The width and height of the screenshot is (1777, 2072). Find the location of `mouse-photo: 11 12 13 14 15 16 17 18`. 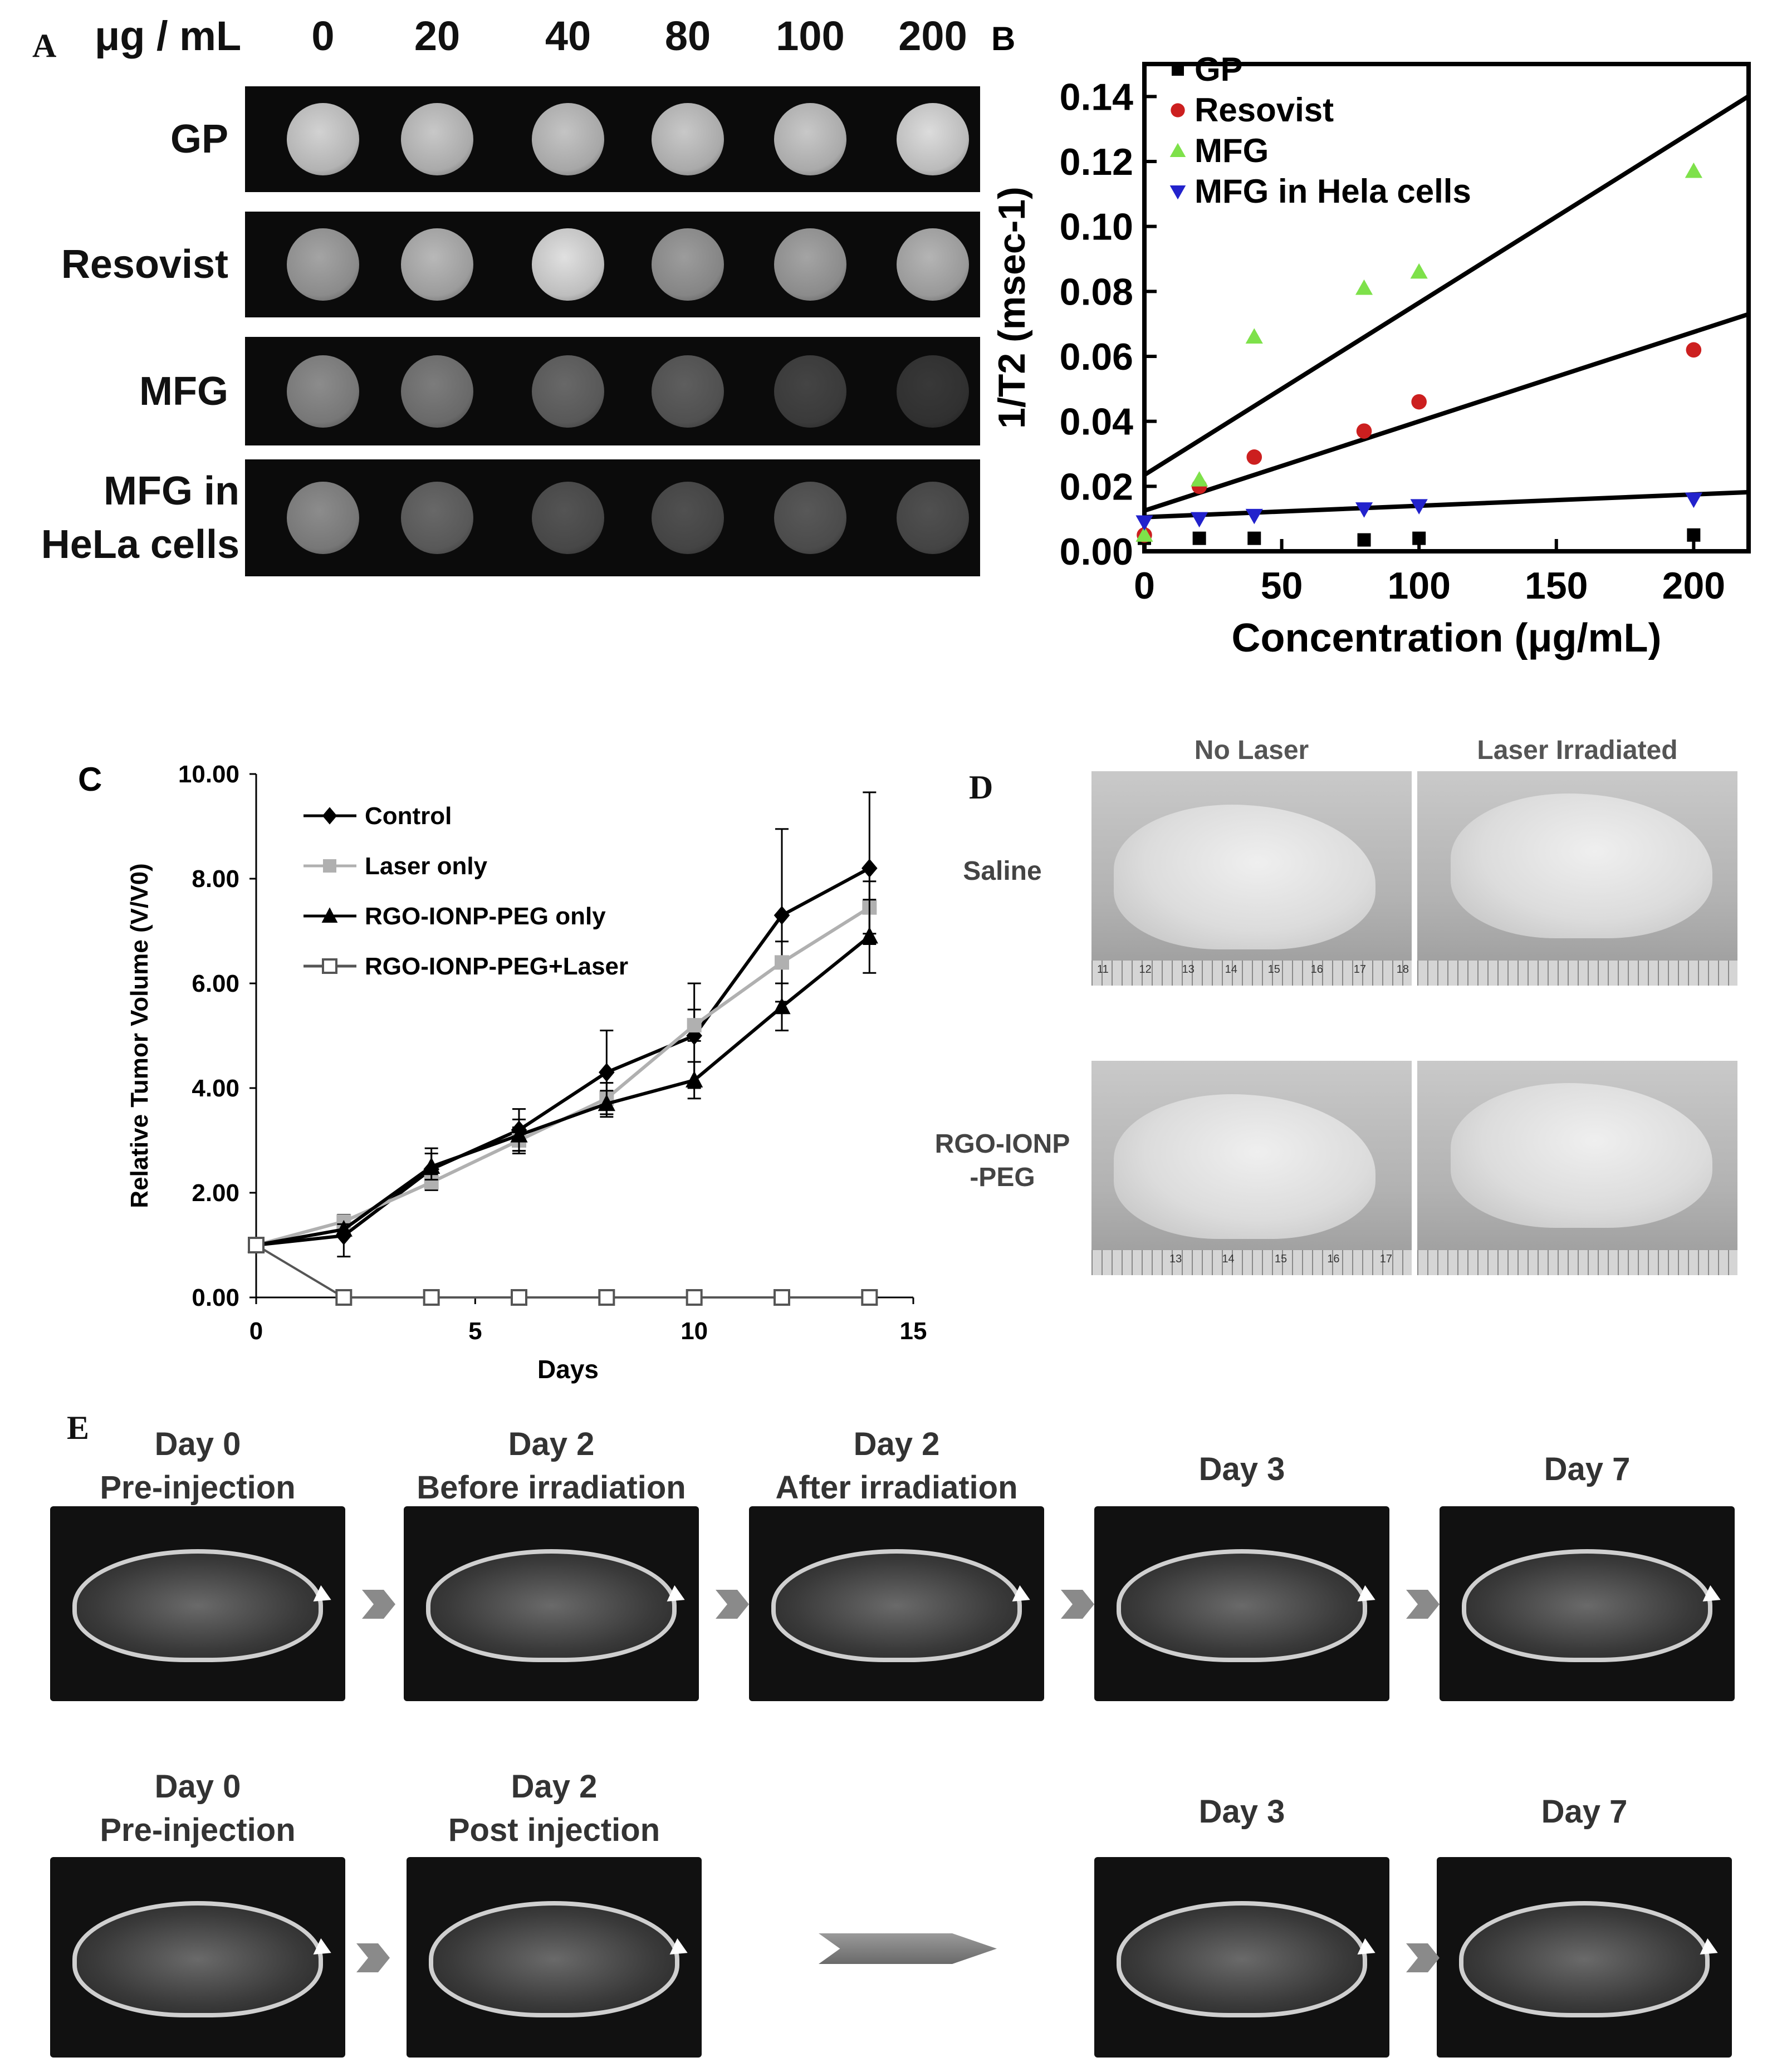

mouse-photo: 11 12 13 14 15 16 17 18 is located at coordinates (1251, 878).